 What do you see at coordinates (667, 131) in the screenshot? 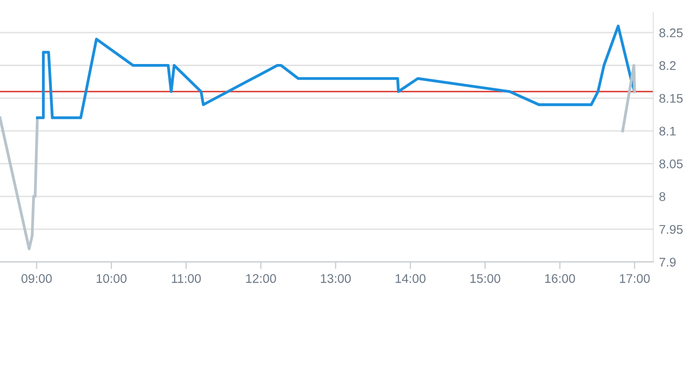
I see `y-tick-label: 8.1` at bounding box center [667, 131].